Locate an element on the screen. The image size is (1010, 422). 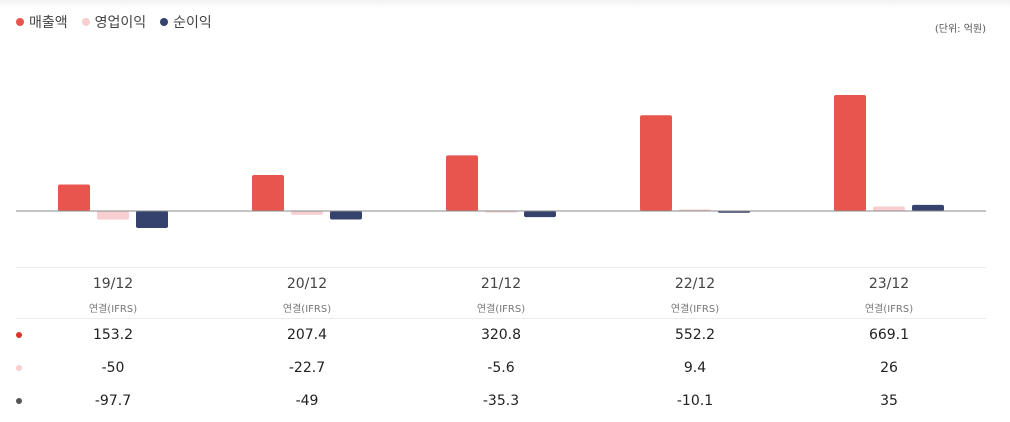
table-cell: -35.3 is located at coordinates (501, 401).